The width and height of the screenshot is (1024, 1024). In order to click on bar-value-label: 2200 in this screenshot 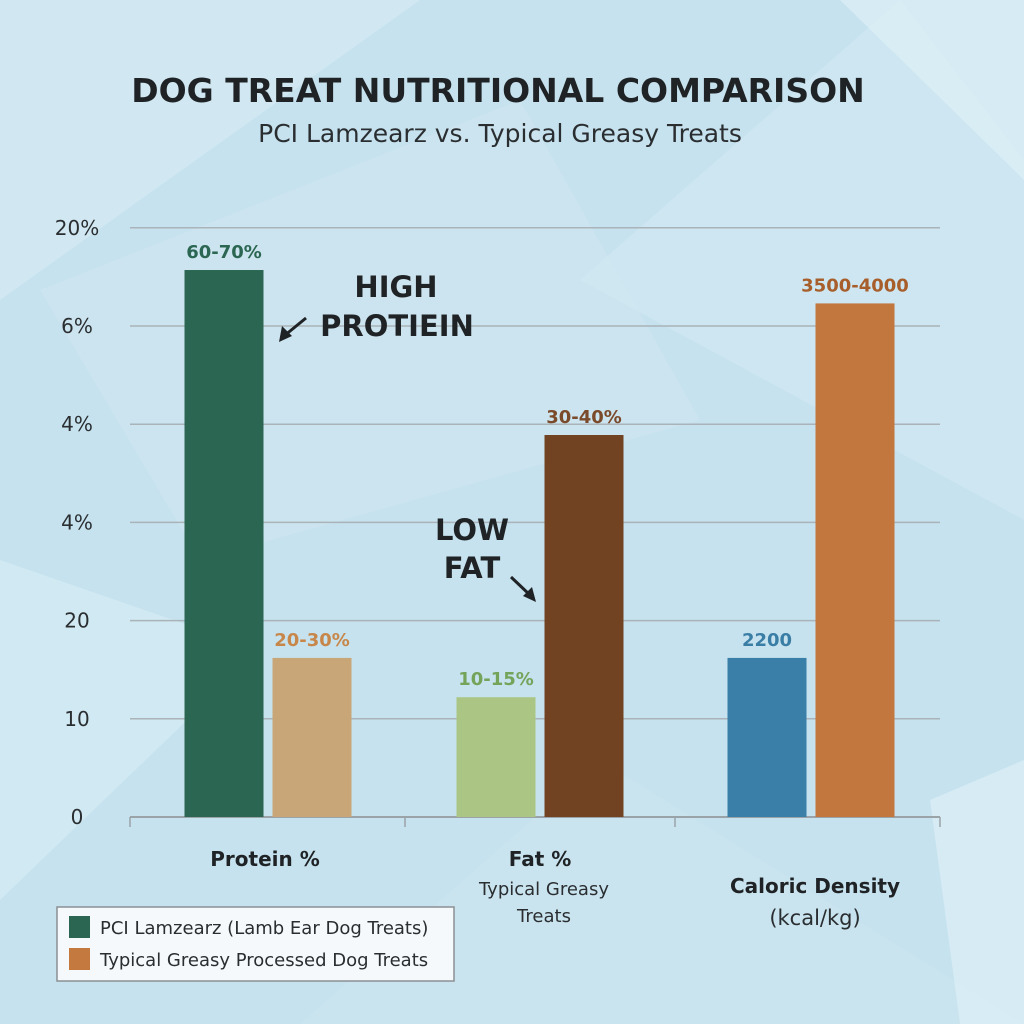, I will do `click(767, 640)`.